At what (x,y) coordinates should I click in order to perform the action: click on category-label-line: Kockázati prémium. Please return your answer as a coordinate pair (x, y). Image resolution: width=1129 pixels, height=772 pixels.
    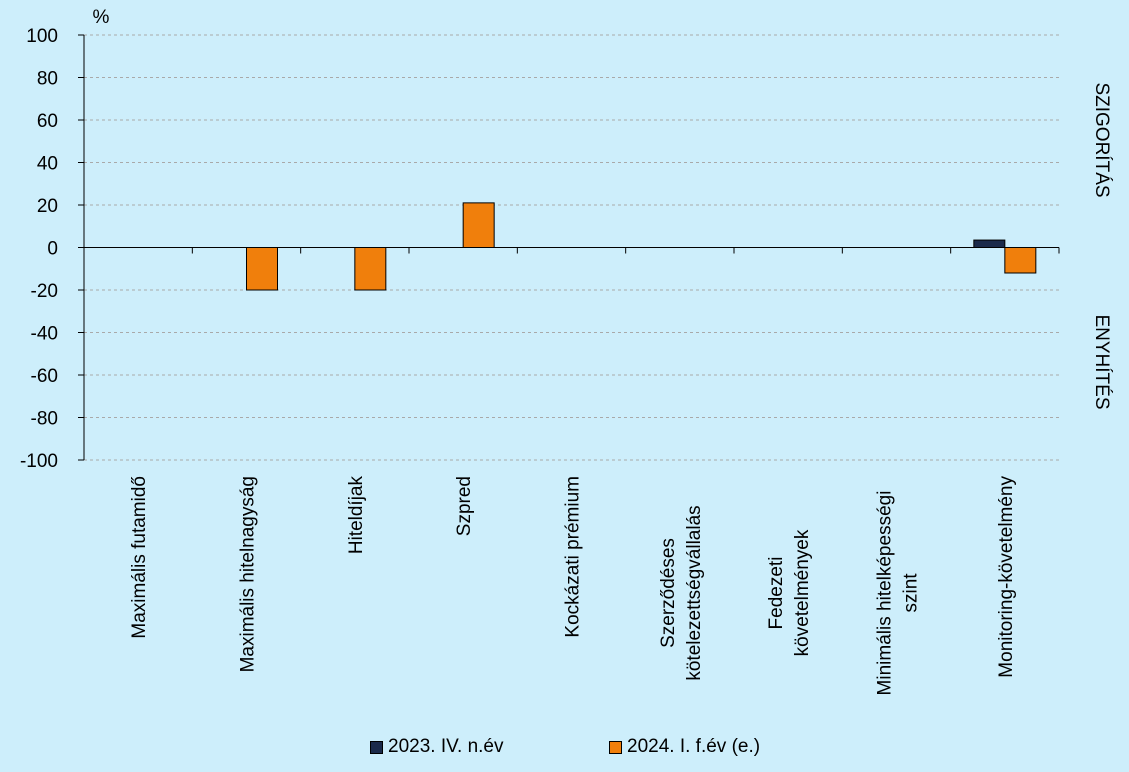
    Looking at the image, I should click on (573, 557).